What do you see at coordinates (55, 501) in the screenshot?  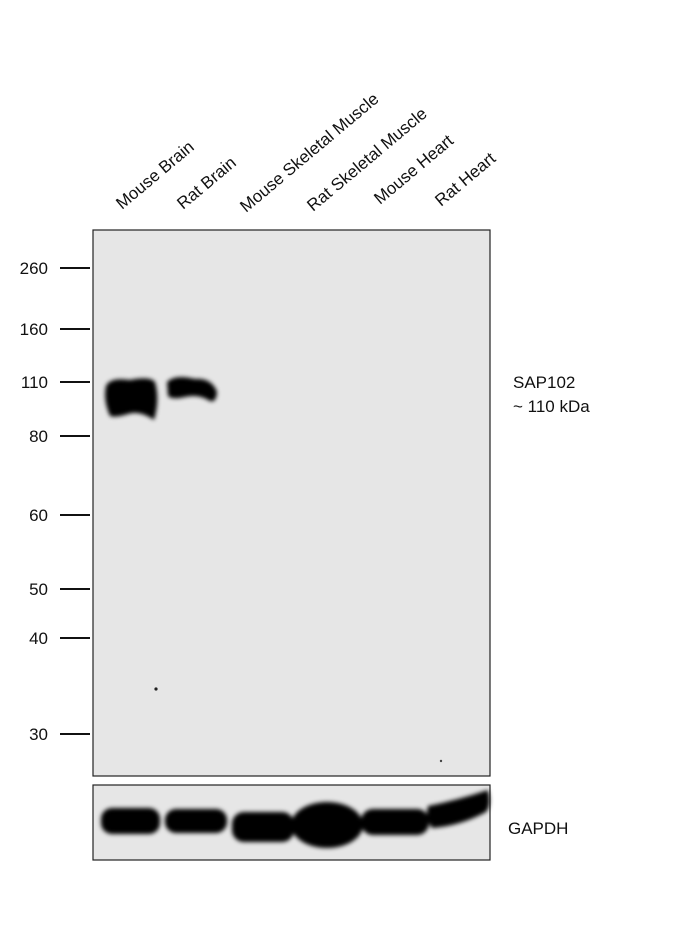 I see `molecular-weight-markers: 260 160 110 80 60 50 40 30` at bounding box center [55, 501].